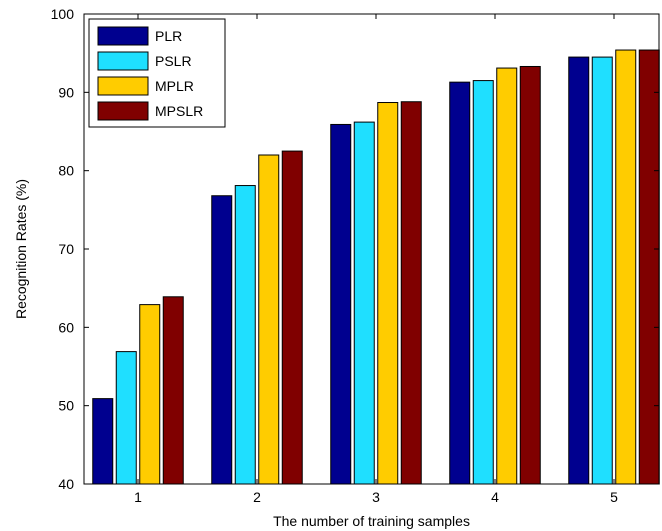 This screenshot has height=531, width=662. I want to click on x-tick-label: 2, so click(257, 497).